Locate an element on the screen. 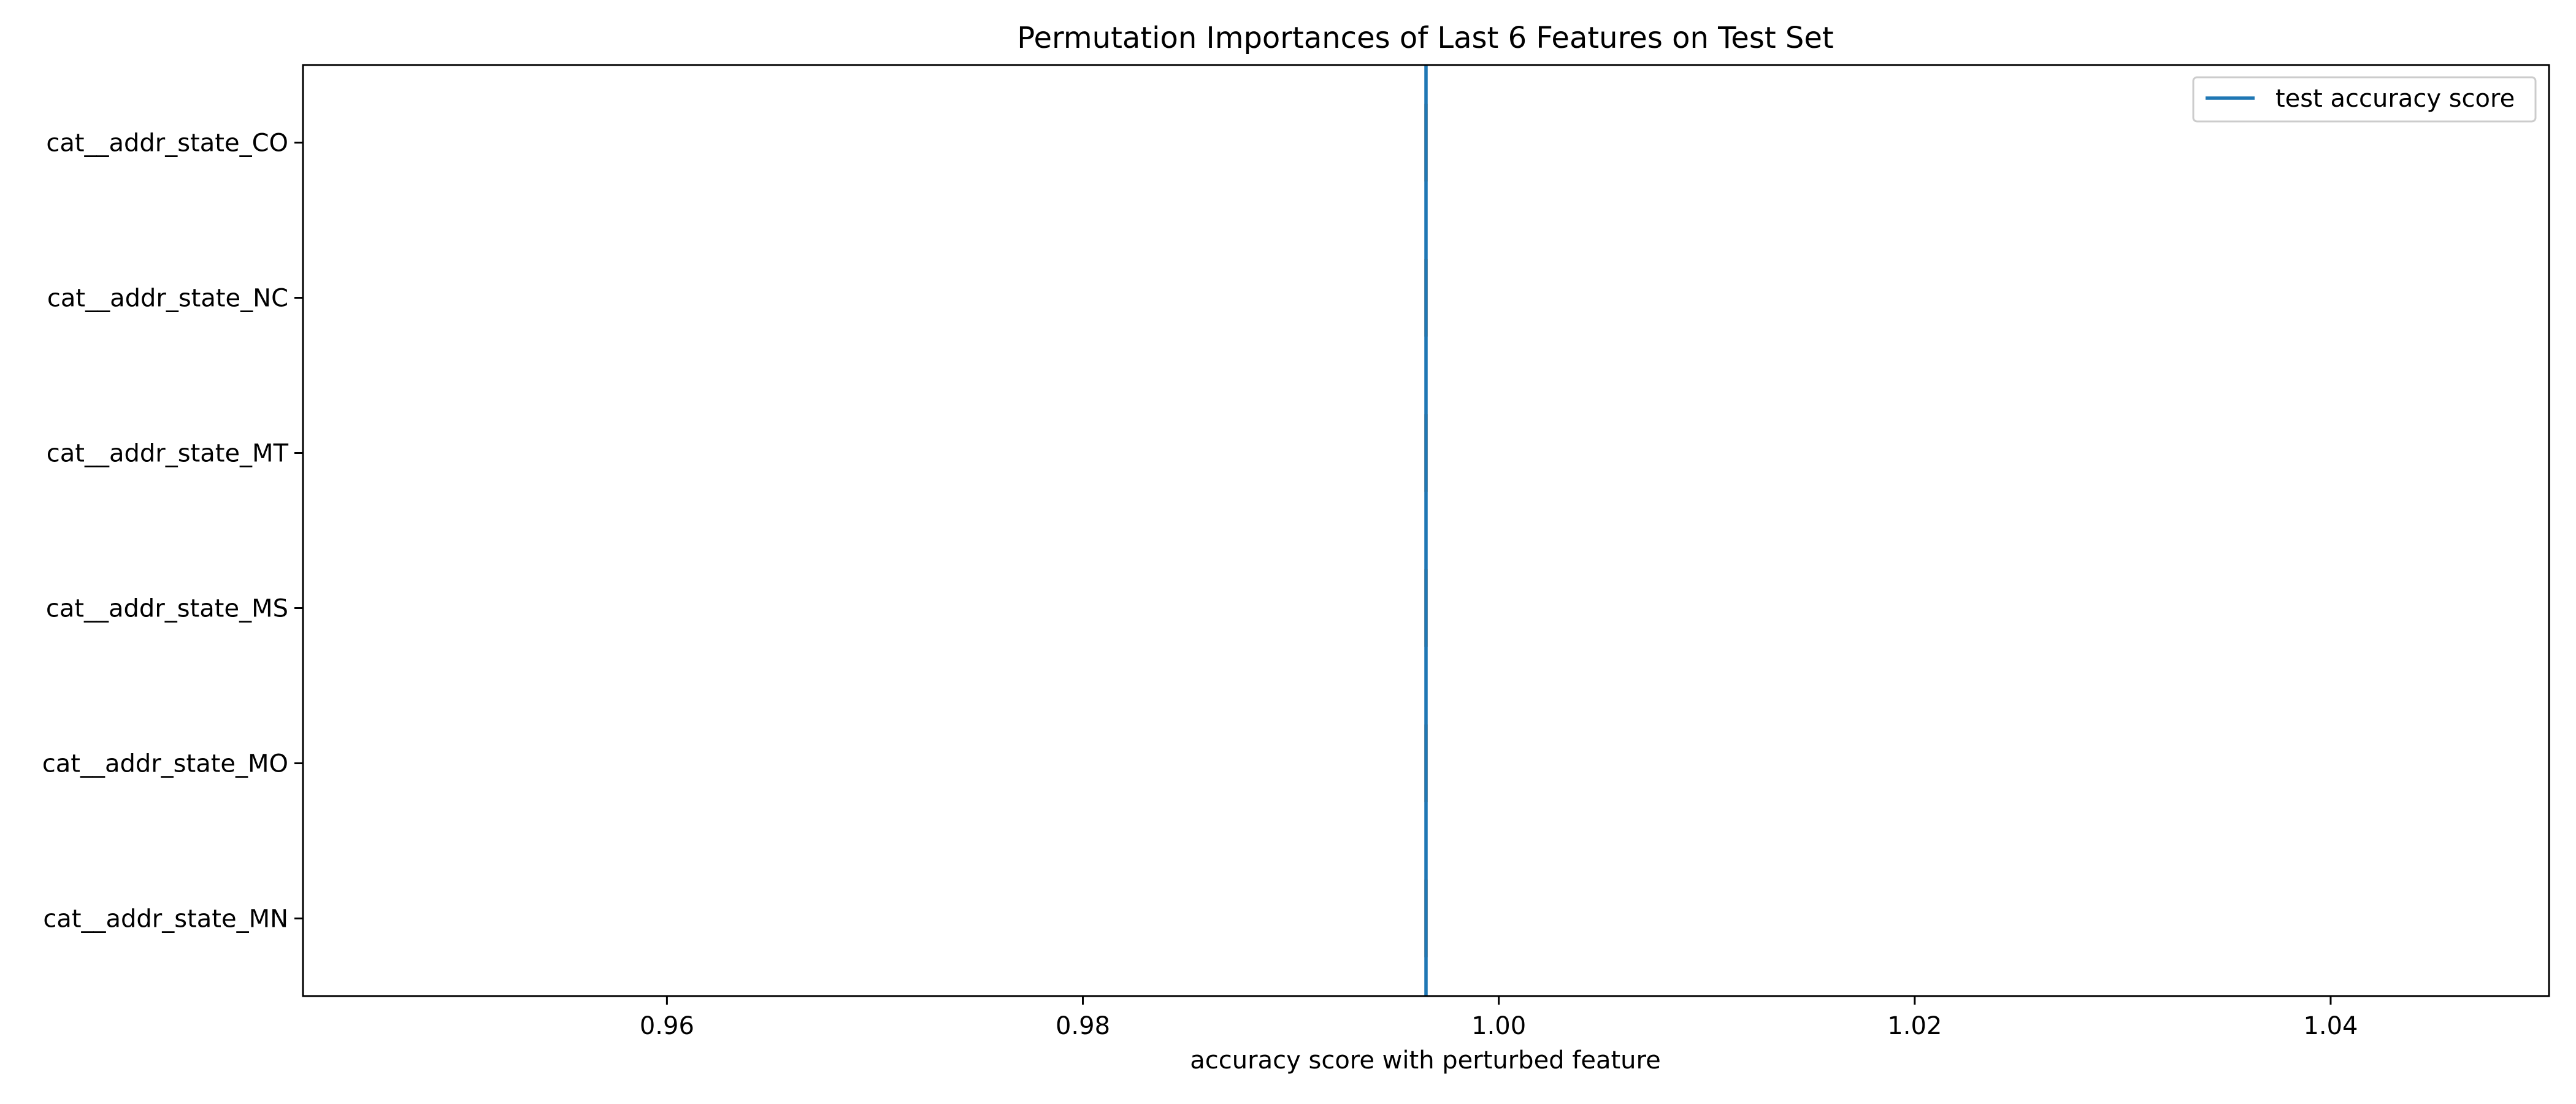 The height and width of the screenshot is (1104, 2576). y-tick-label: cat__addr_state_MS is located at coordinates (167, 609).